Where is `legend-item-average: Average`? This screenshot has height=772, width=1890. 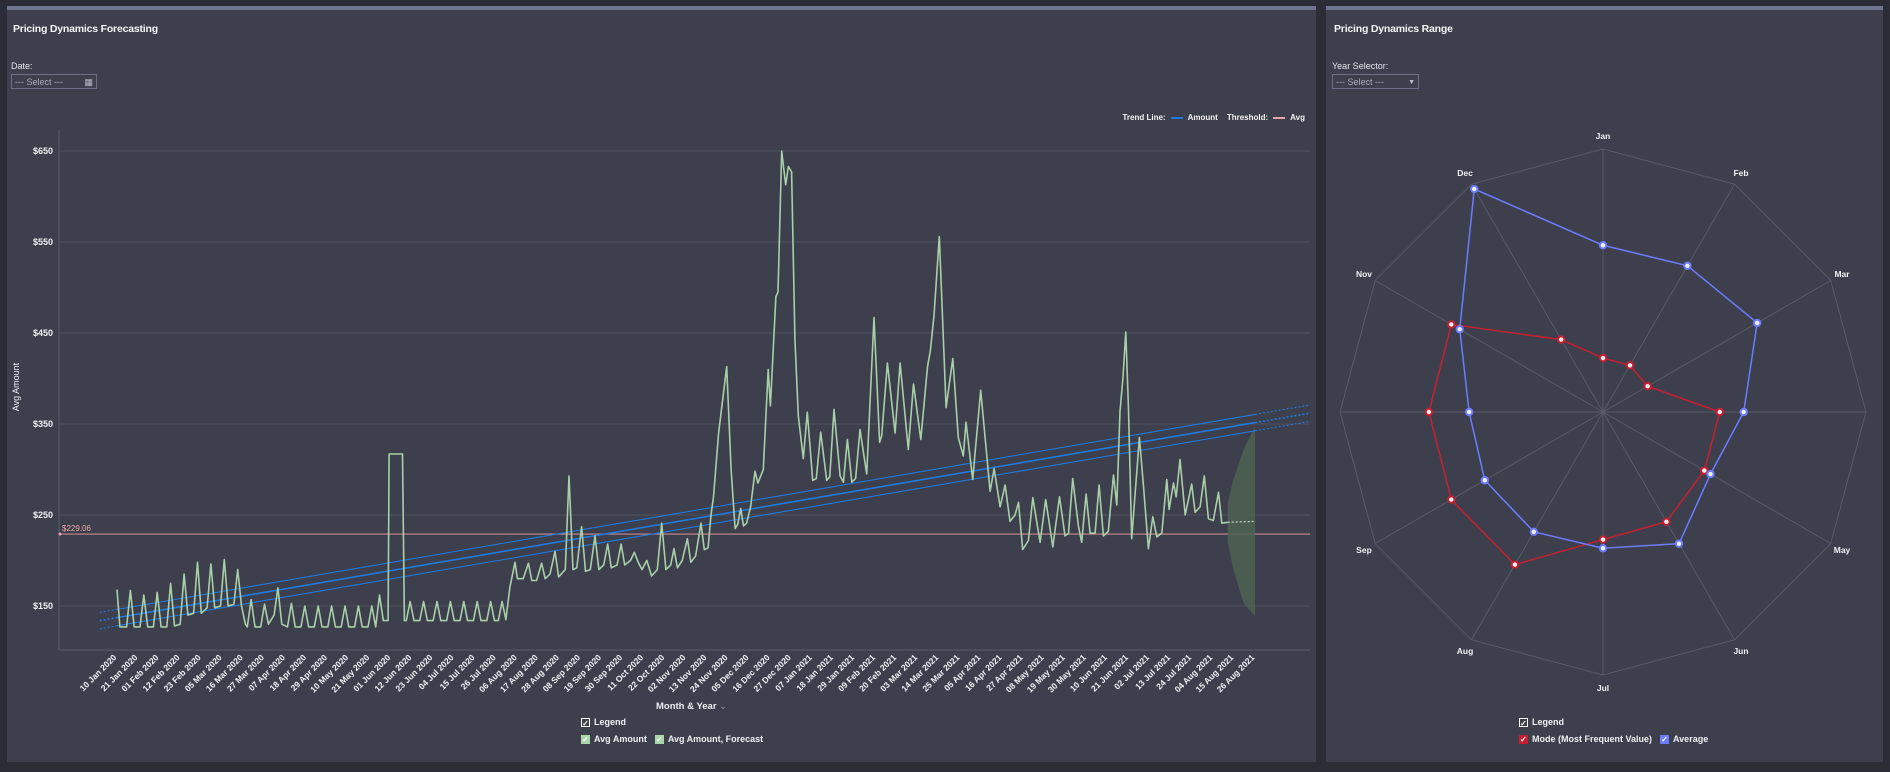
legend-item-average: Average is located at coordinates (1691, 739).